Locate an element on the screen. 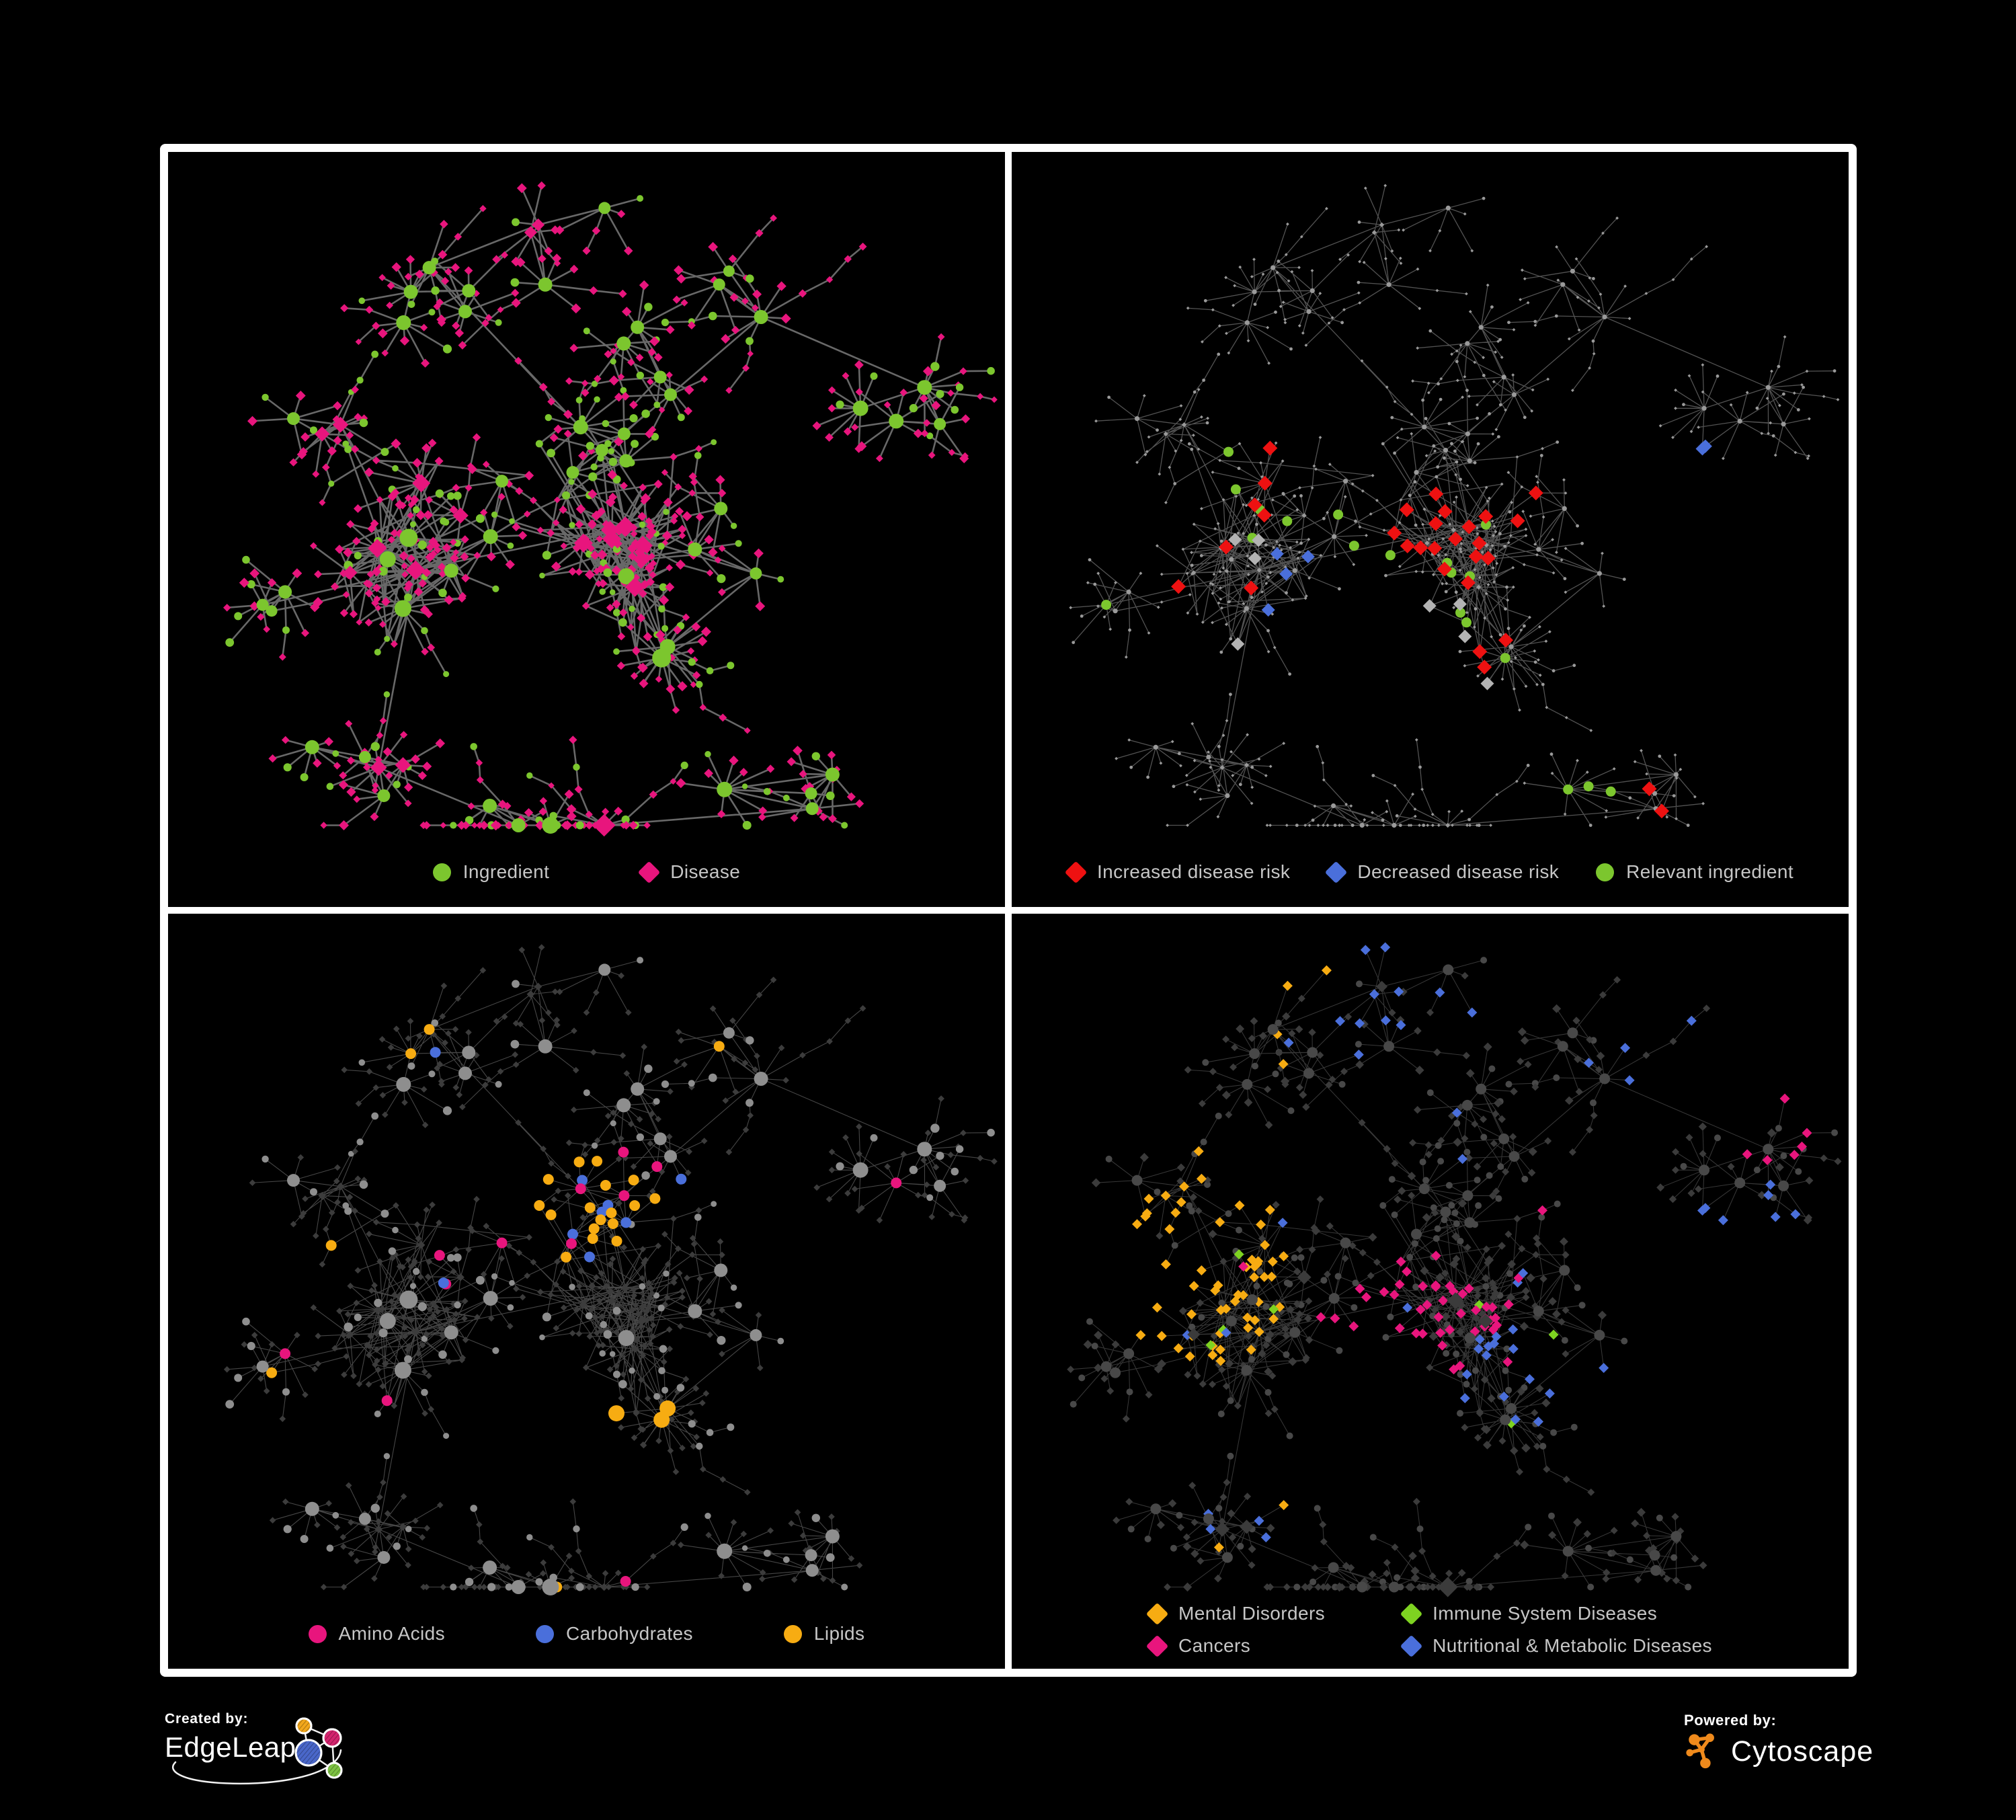  legend-item-increased-risk: Increased disease risk is located at coordinates (1177, 872).